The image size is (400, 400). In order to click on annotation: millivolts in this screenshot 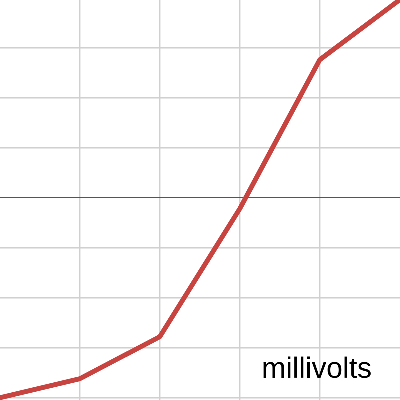, I will do `click(317, 367)`.